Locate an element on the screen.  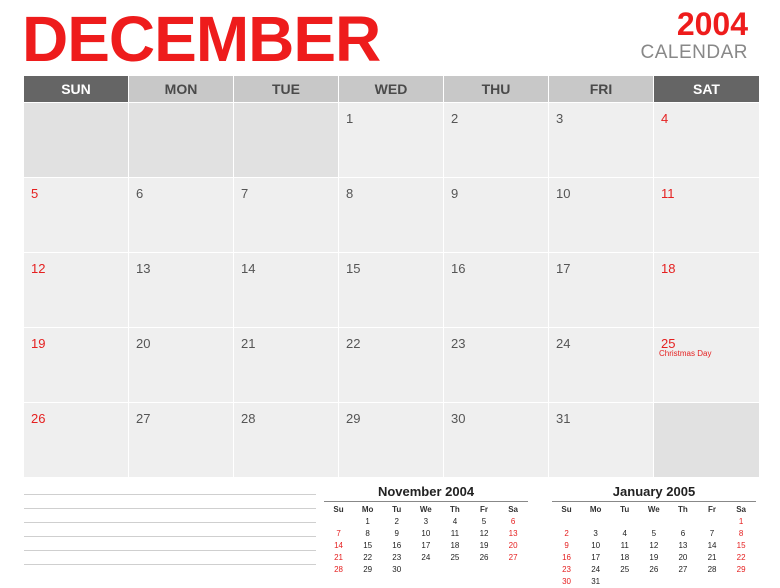
mini-day-number: 18 is located at coordinates (455, 545).